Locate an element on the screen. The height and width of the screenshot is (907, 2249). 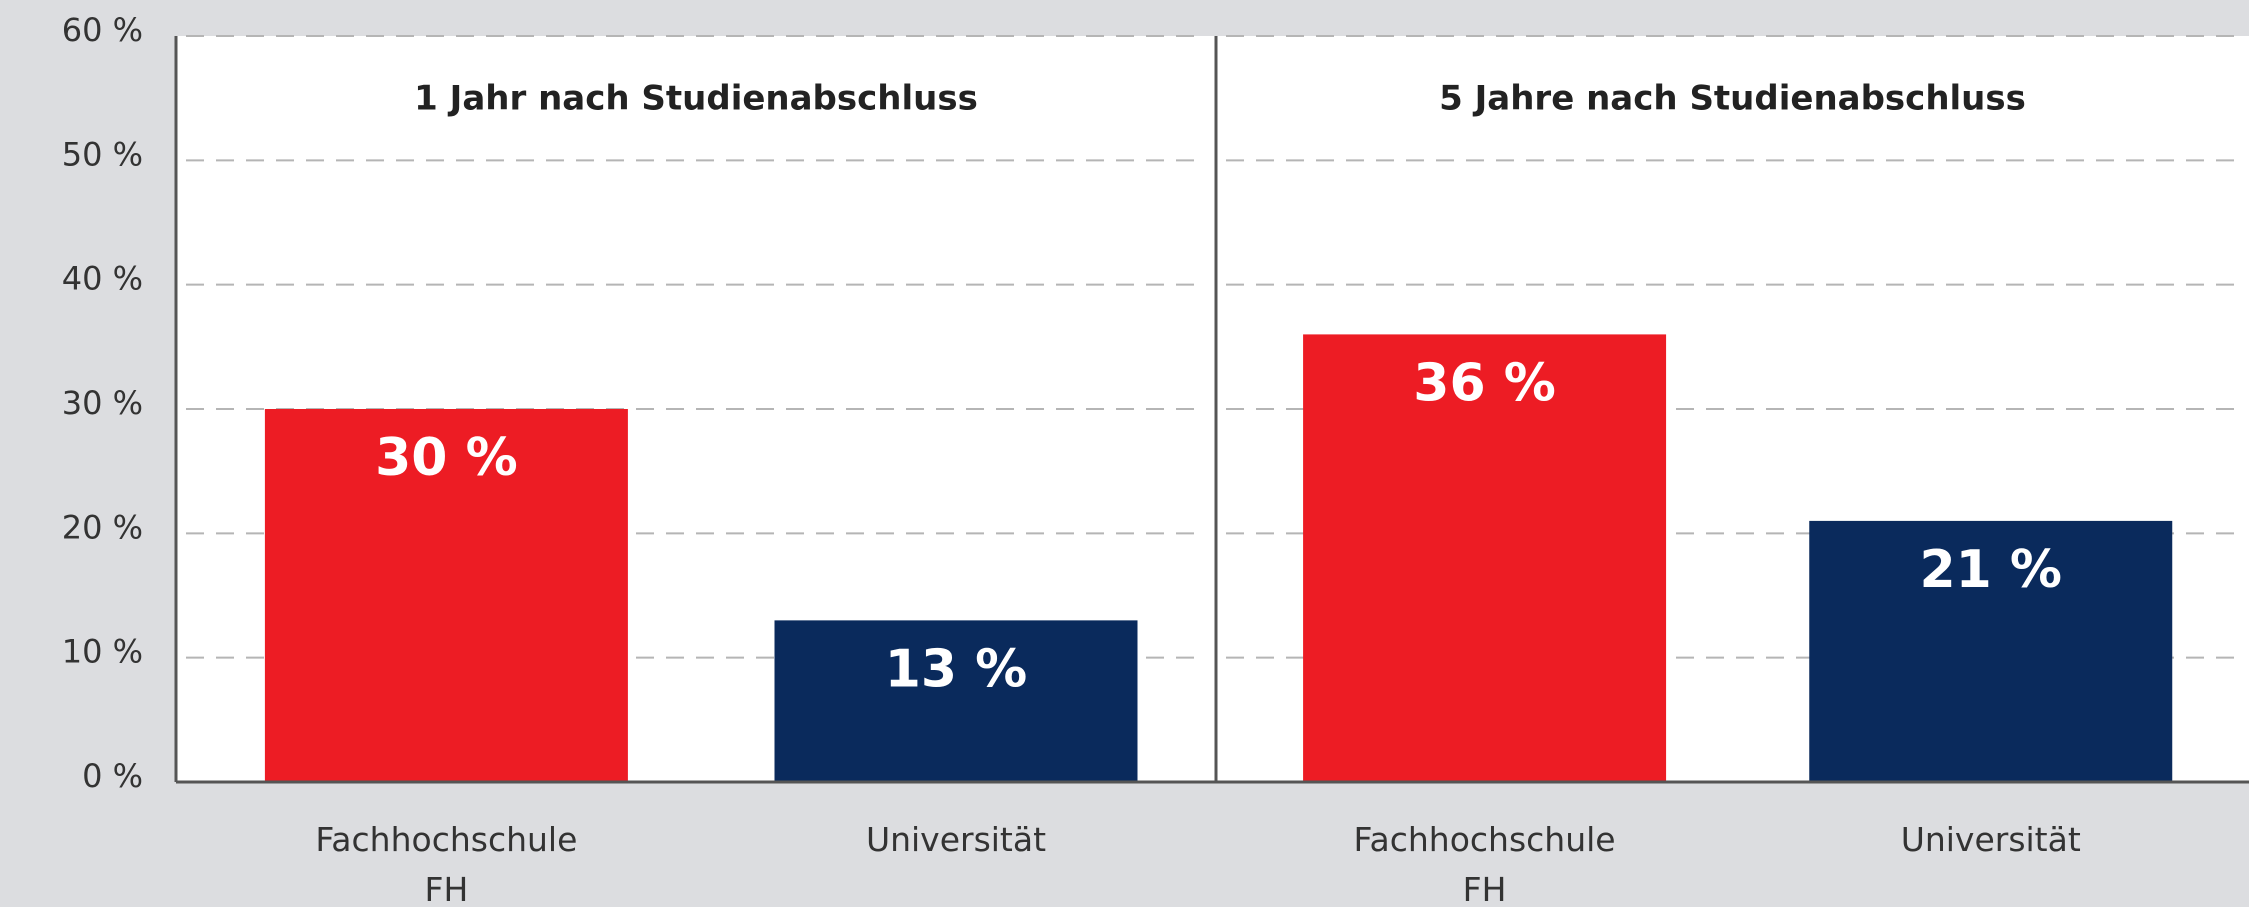
panel-title: 5 Jahre nach Studienabschluss is located at coordinates (1732, 99).